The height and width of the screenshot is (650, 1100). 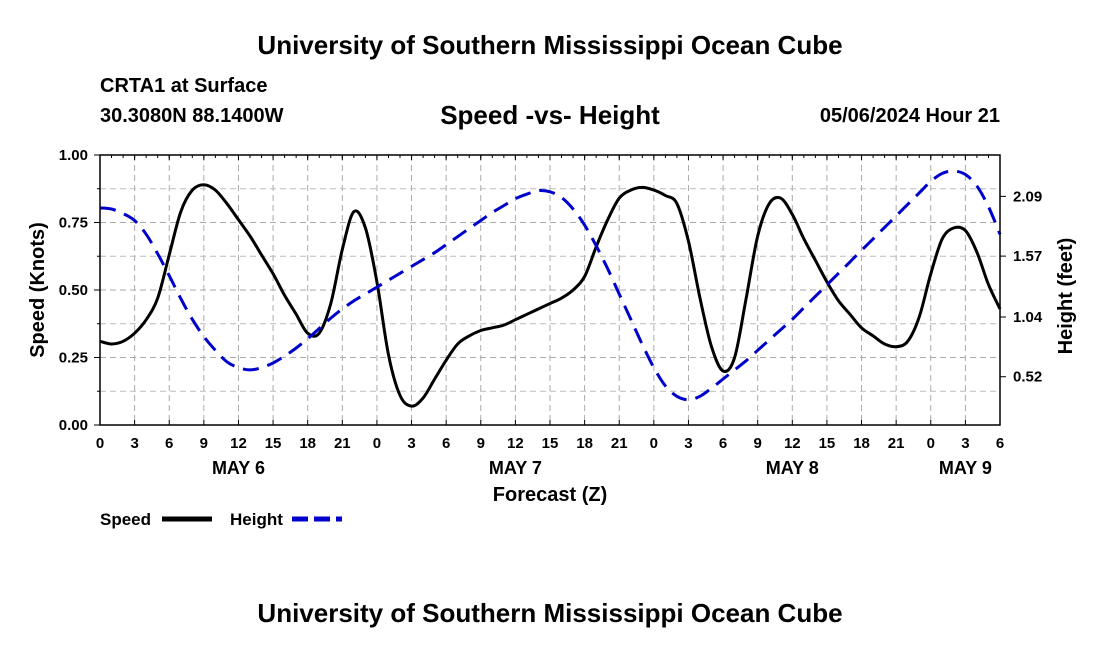 I want to click on legend: Speed Height, so click(x=221, y=519).